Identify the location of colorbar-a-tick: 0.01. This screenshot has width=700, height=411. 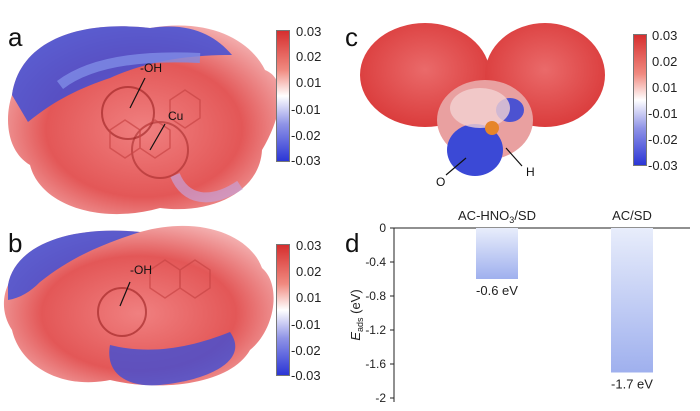
(309, 82).